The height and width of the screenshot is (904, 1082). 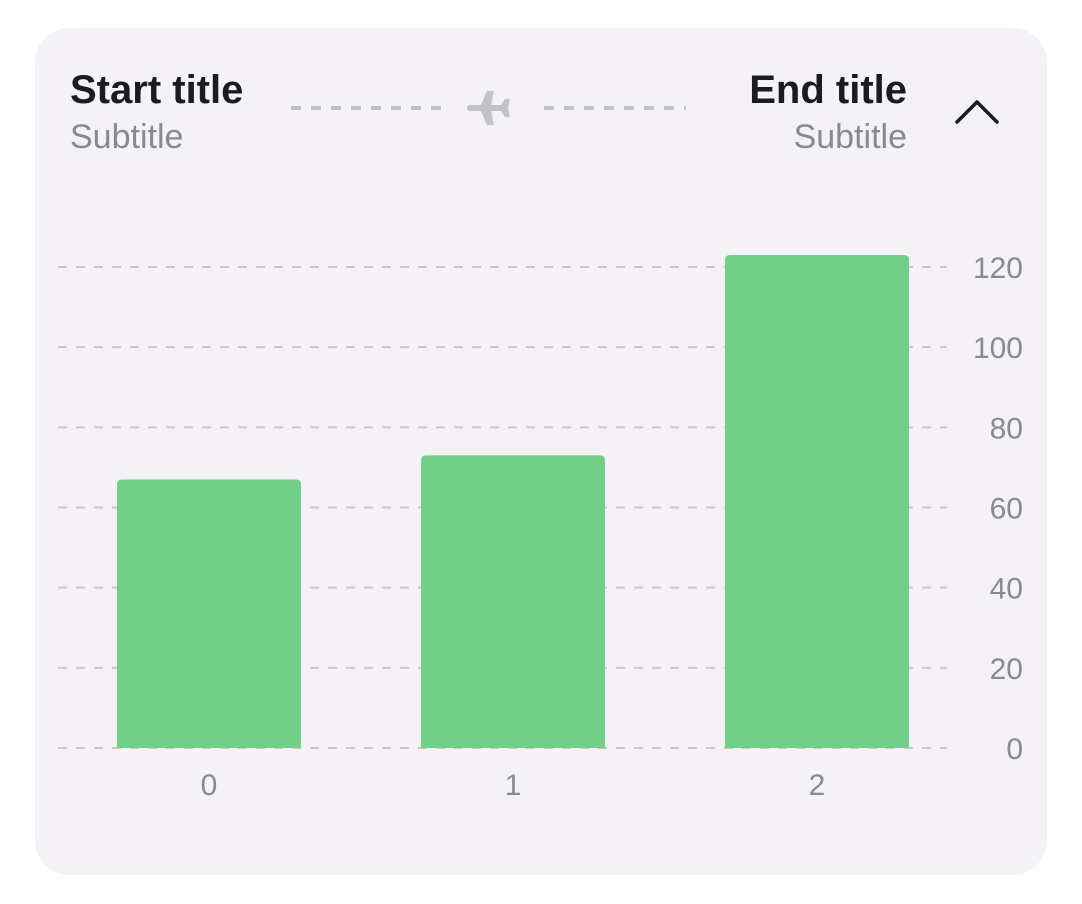 What do you see at coordinates (998, 348) in the screenshot?
I see `y-tick-label: 100` at bounding box center [998, 348].